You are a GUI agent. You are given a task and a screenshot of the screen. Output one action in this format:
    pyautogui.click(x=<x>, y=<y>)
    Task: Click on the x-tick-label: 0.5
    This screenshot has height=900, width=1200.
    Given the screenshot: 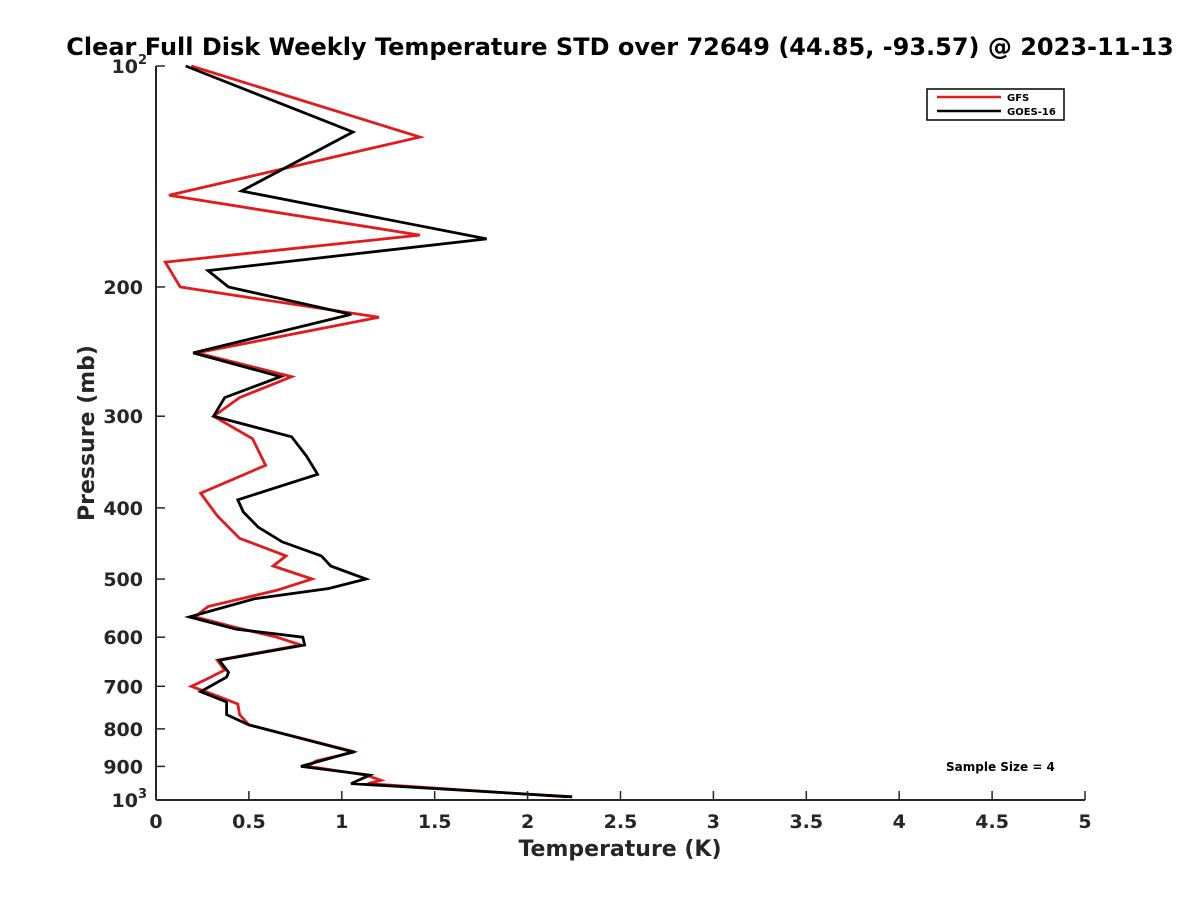 What is the action you would take?
    pyautogui.click(x=249, y=822)
    